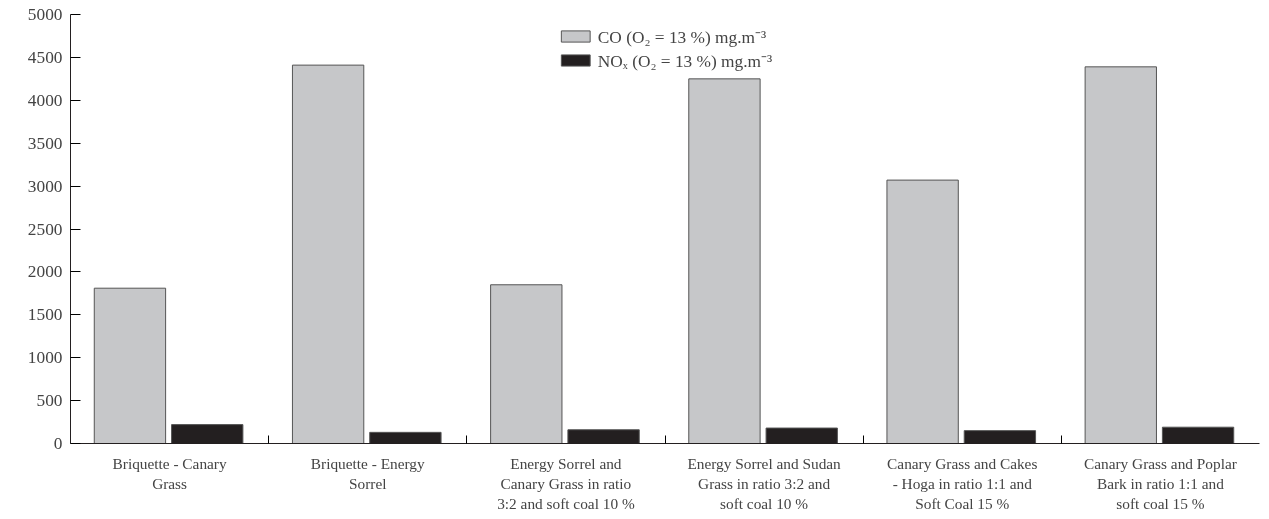 This screenshot has height=519, width=1269. I want to click on y-tick-label: 1500, so click(45, 315).